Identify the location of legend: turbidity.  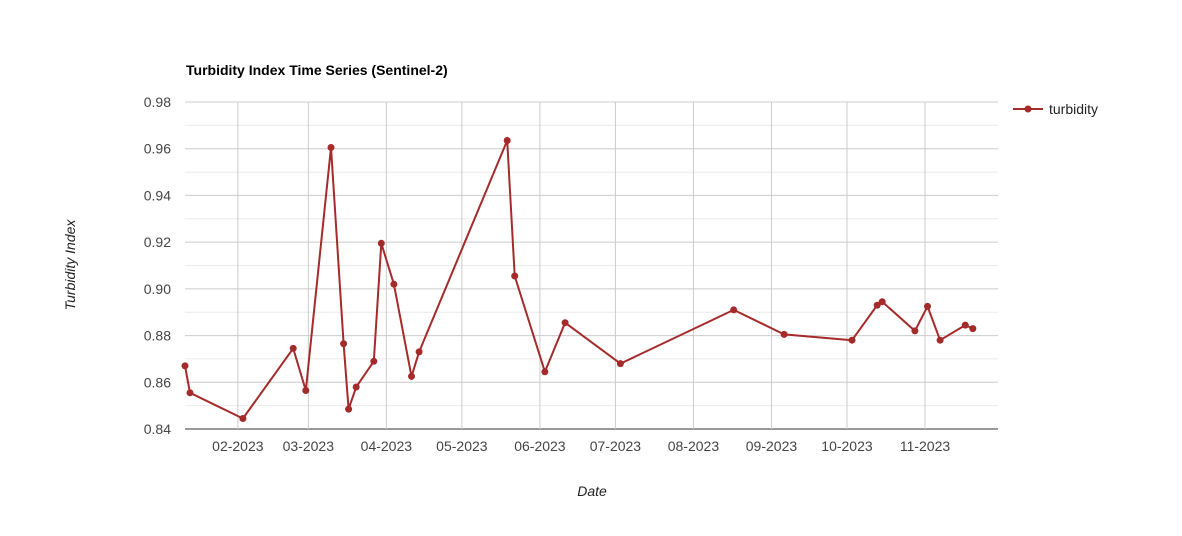
(1055, 109).